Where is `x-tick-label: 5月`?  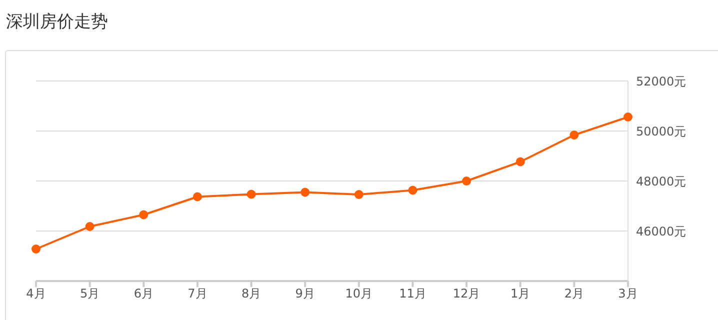 x-tick-label: 5月 is located at coordinates (90, 293).